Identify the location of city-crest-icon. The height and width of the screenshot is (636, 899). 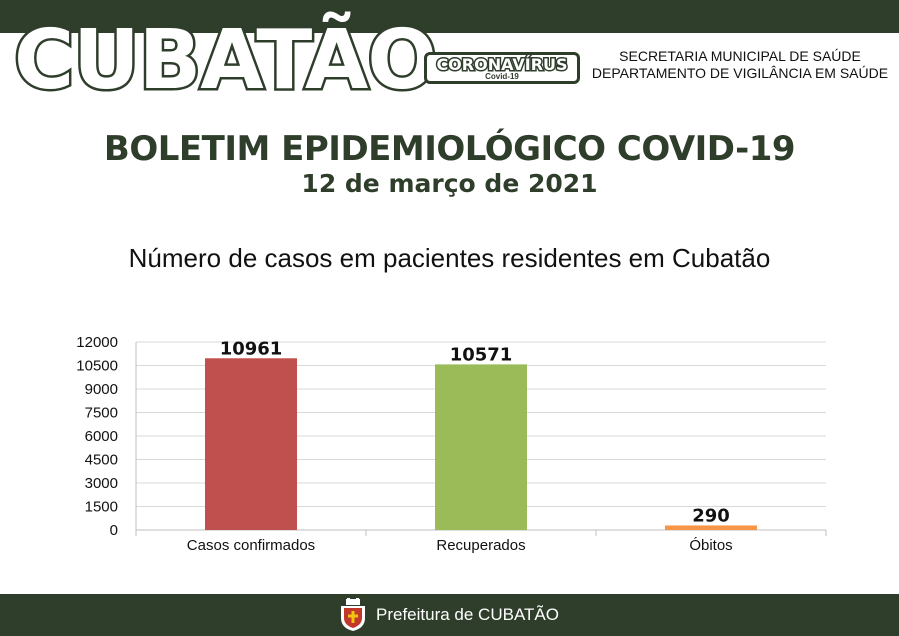
(353, 614).